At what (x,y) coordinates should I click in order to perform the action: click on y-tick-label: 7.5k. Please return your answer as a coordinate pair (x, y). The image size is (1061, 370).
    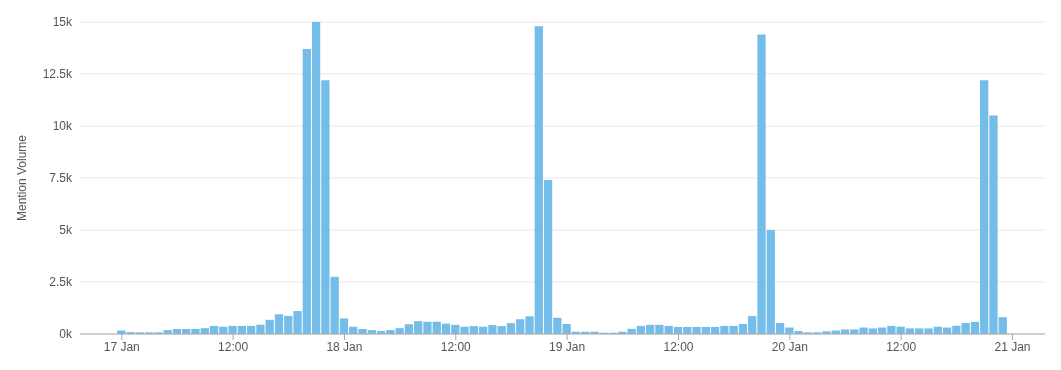
    Looking at the image, I should click on (61, 178).